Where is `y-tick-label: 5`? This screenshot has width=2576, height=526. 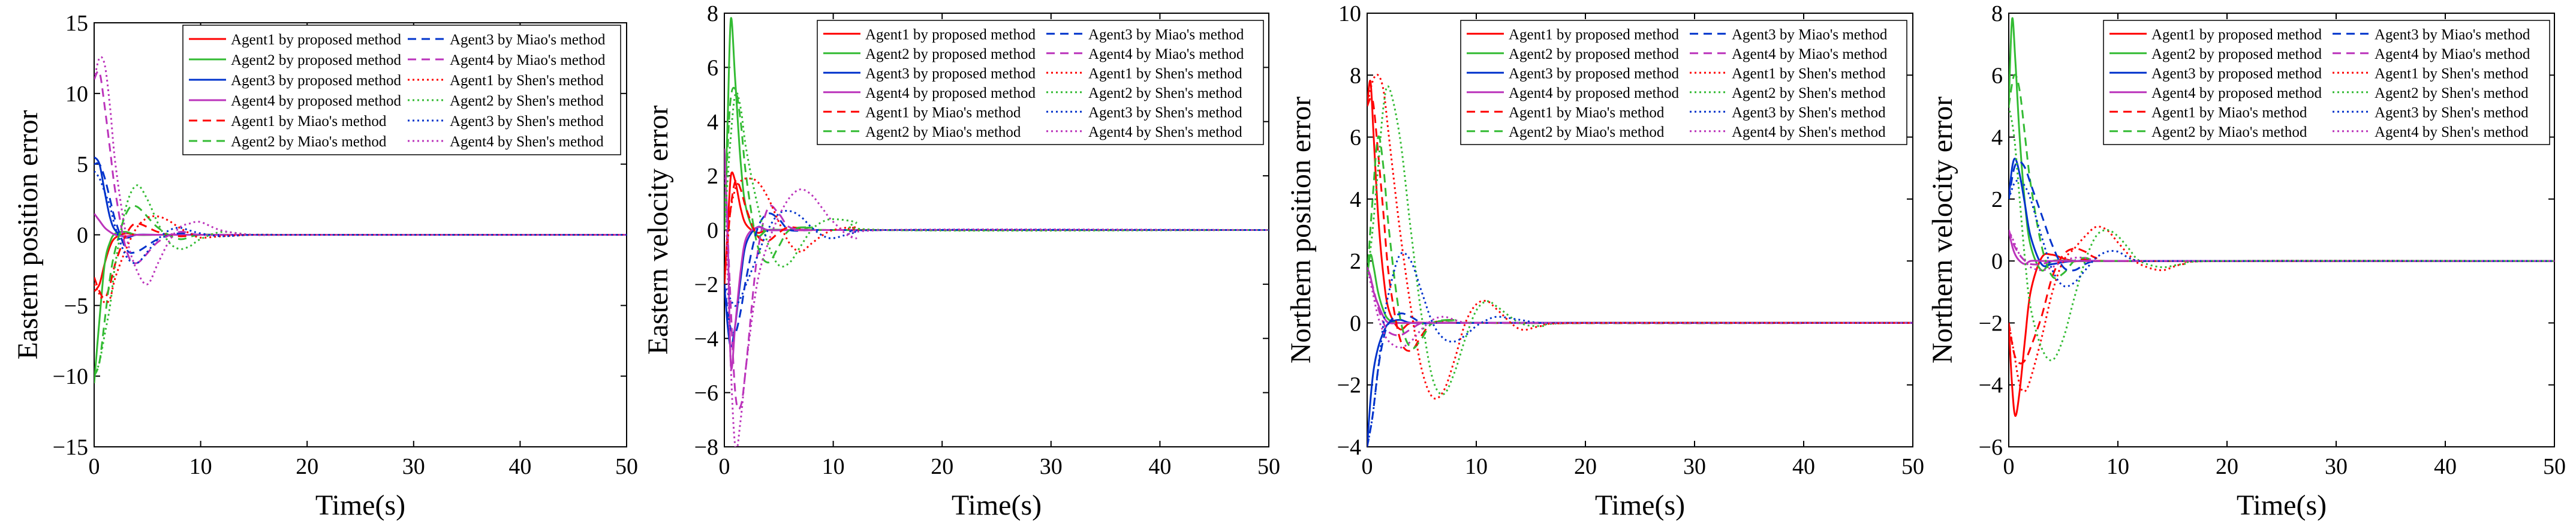
y-tick-label: 5 is located at coordinates (83, 165).